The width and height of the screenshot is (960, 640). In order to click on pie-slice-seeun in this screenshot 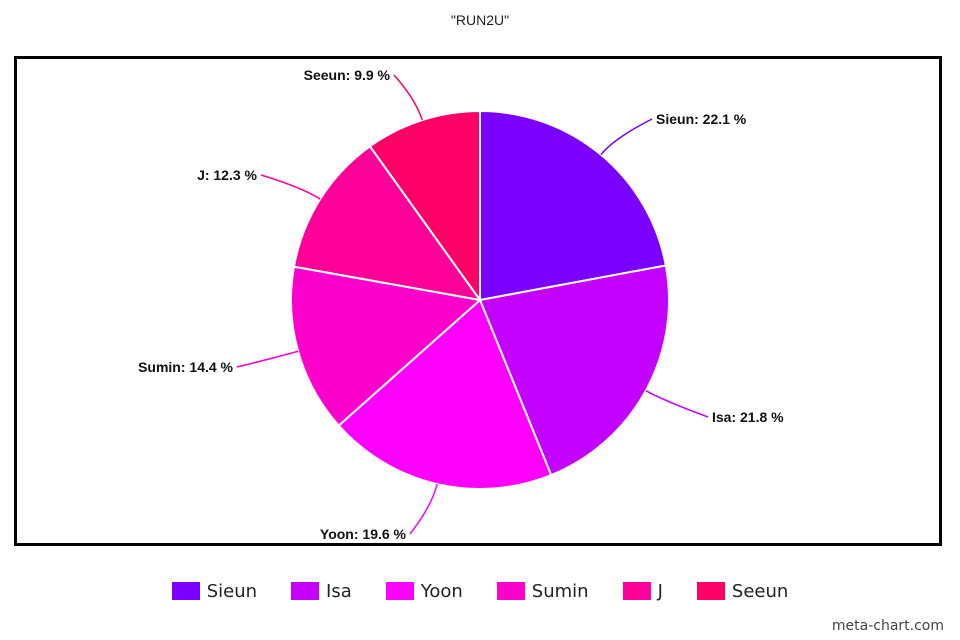, I will do `click(424, 206)`.